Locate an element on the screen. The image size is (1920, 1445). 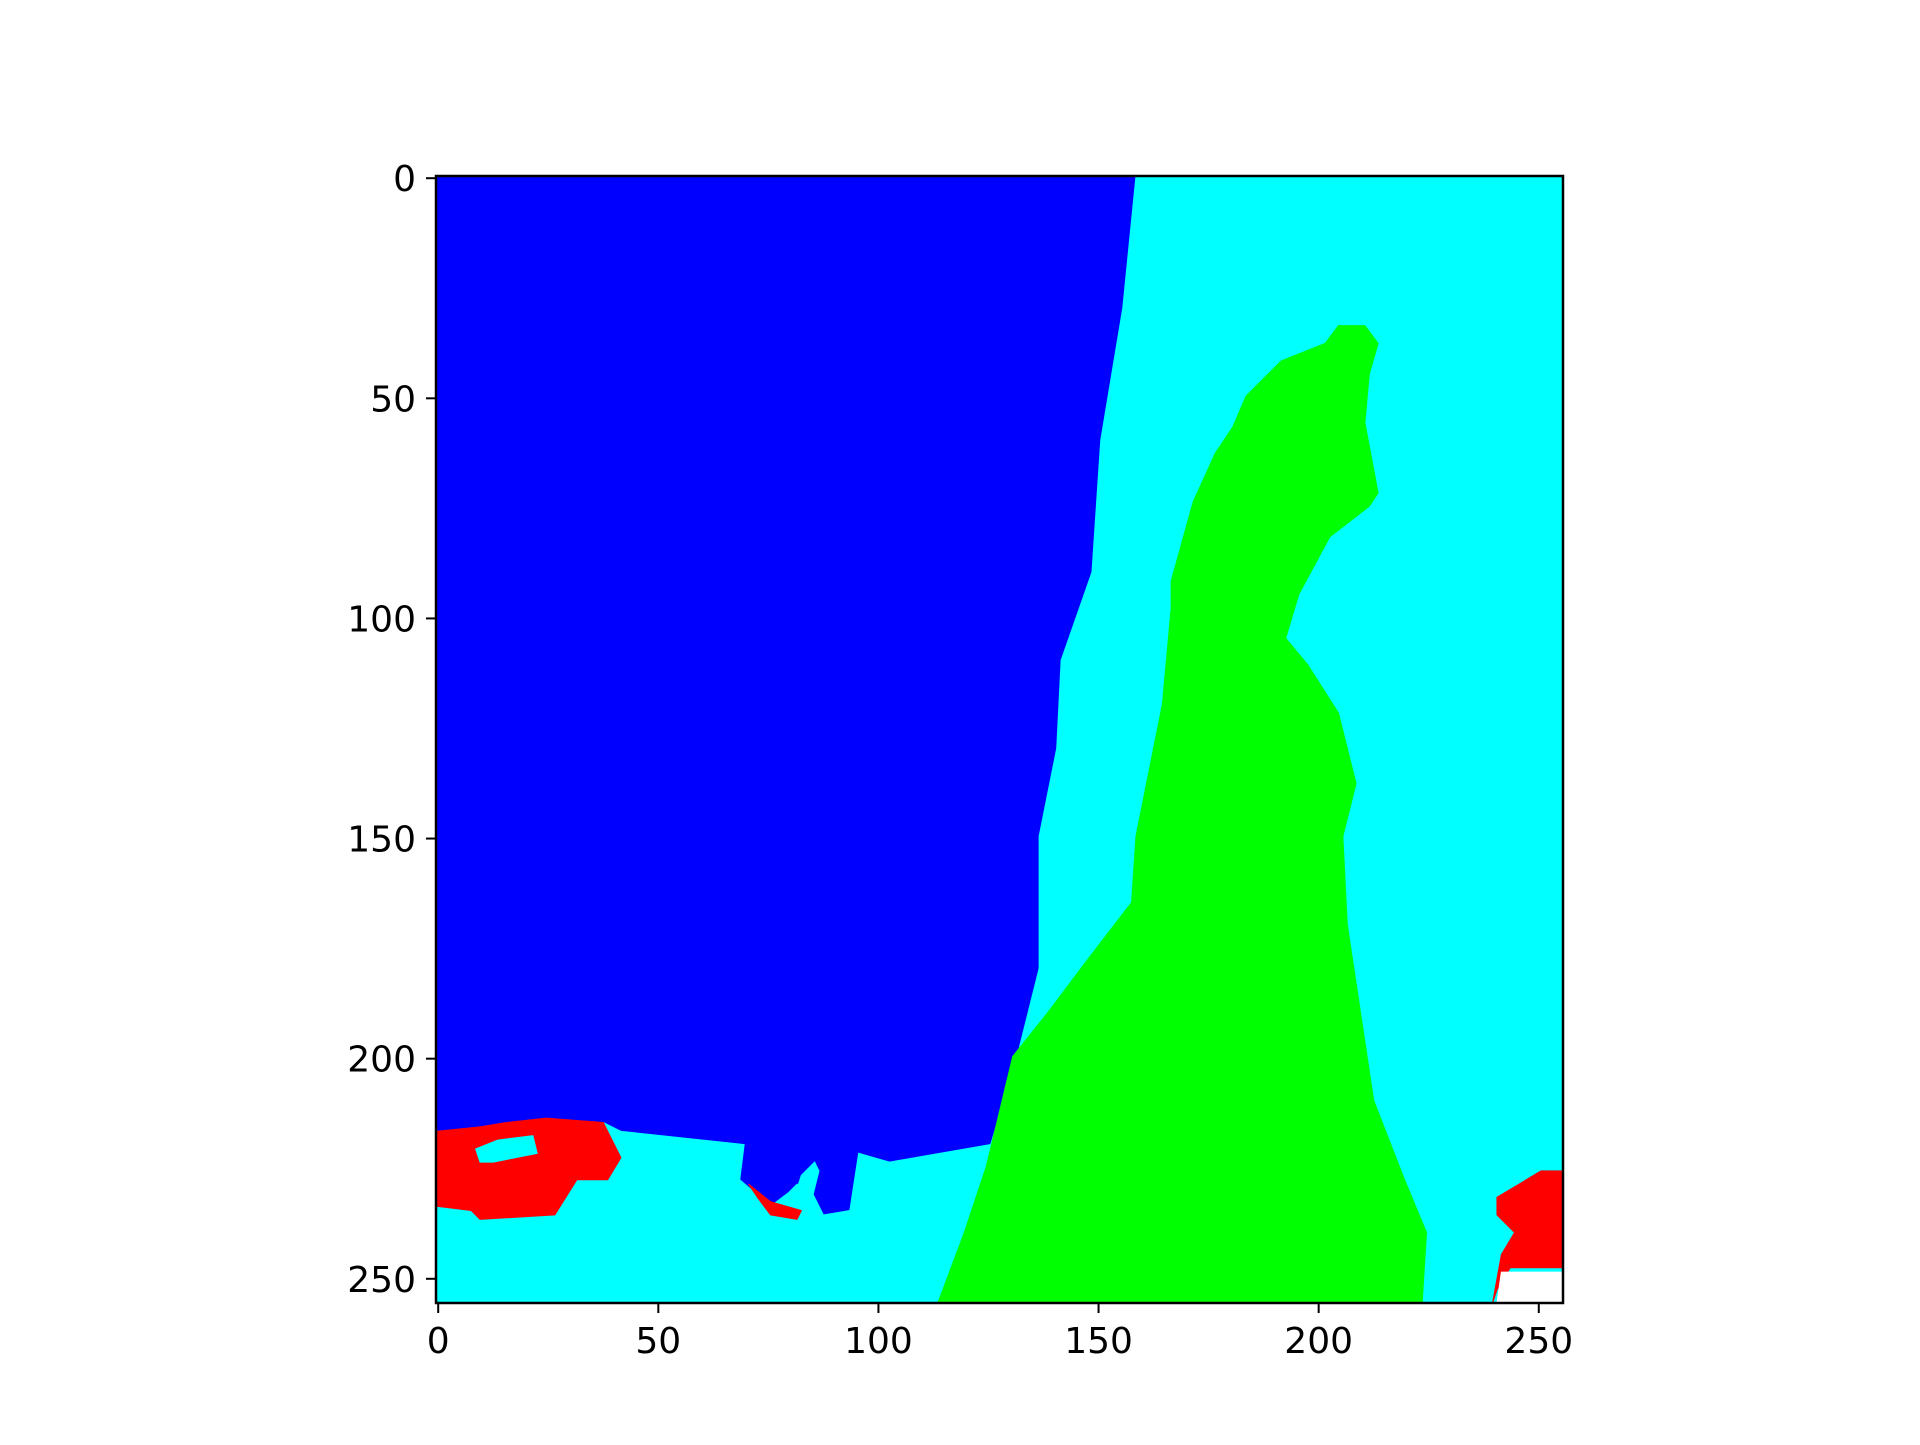
x-tick-label: 100 is located at coordinates (878, 1341).